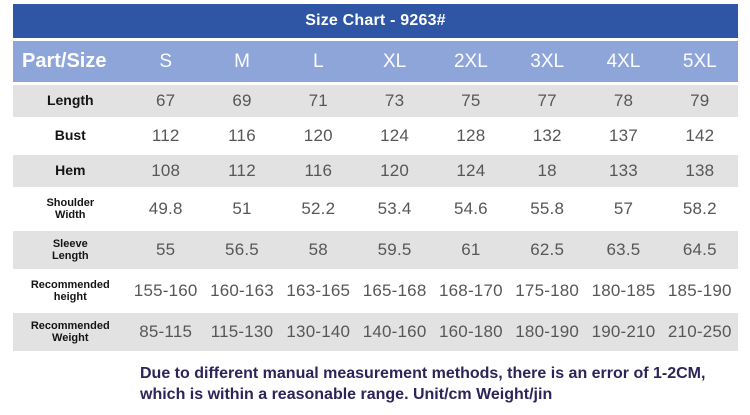  I want to click on size-column-header: 2XL, so click(471, 61).